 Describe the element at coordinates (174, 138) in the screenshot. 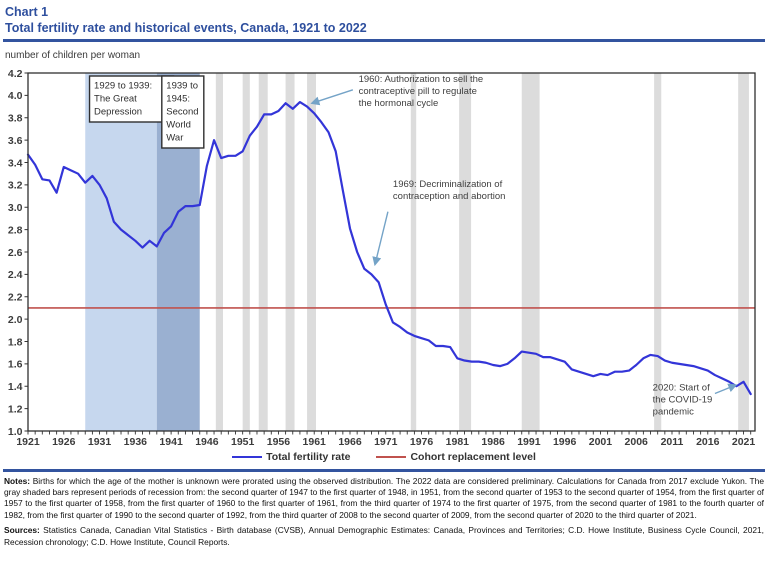

I see `wwii-band-label-text: War` at that location.